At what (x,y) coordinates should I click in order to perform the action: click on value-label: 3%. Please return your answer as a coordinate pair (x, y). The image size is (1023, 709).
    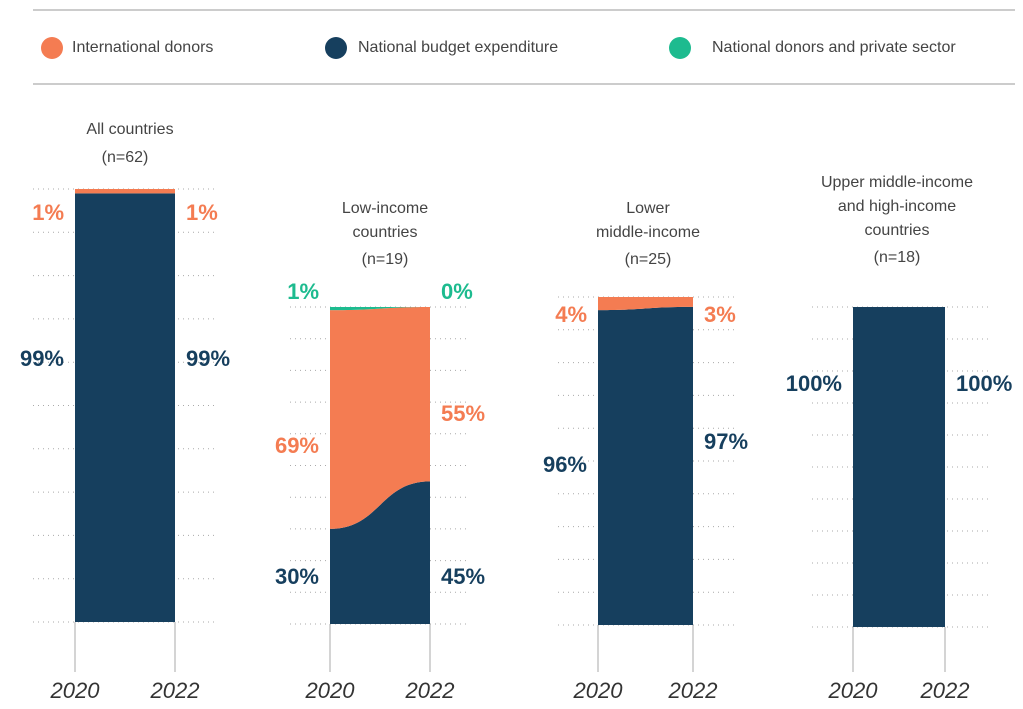
    Looking at the image, I should click on (720, 314).